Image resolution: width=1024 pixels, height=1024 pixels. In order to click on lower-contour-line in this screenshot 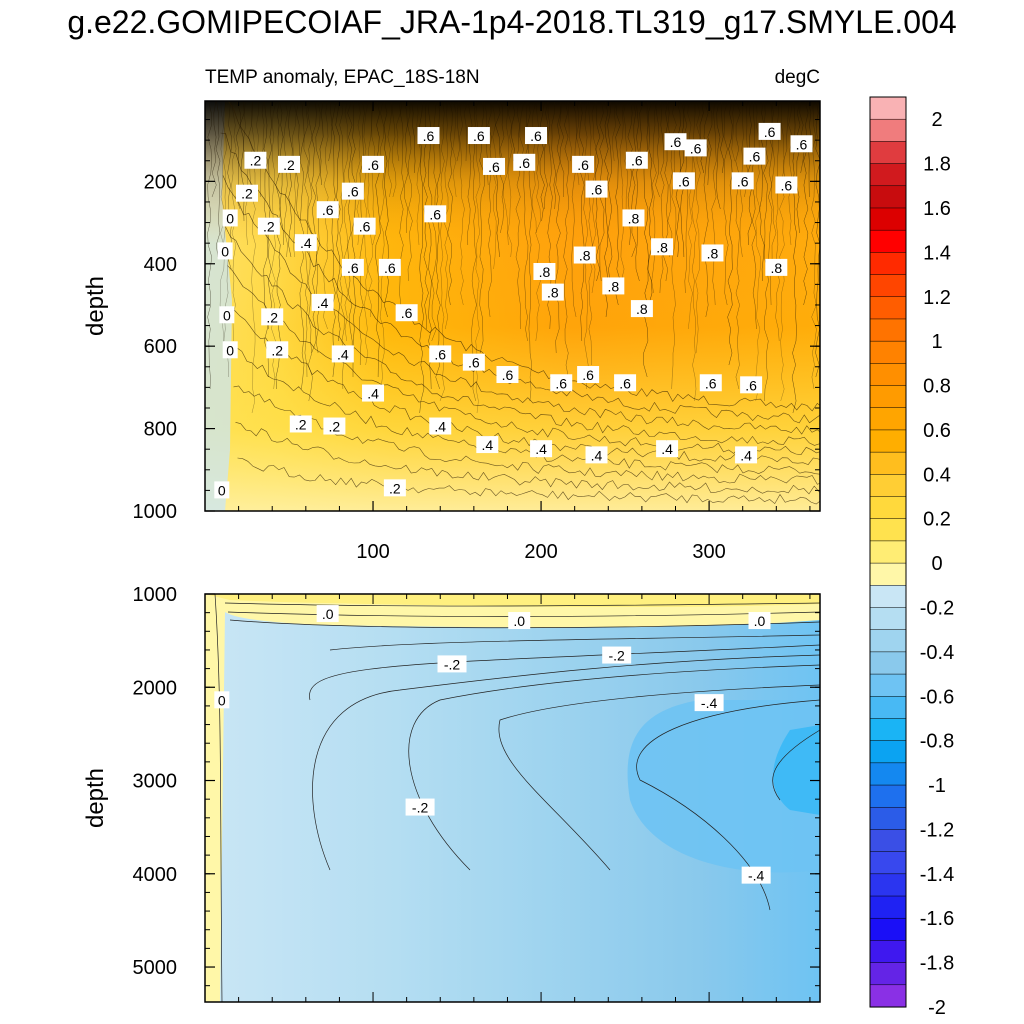, I will do `click(728, 805)`.